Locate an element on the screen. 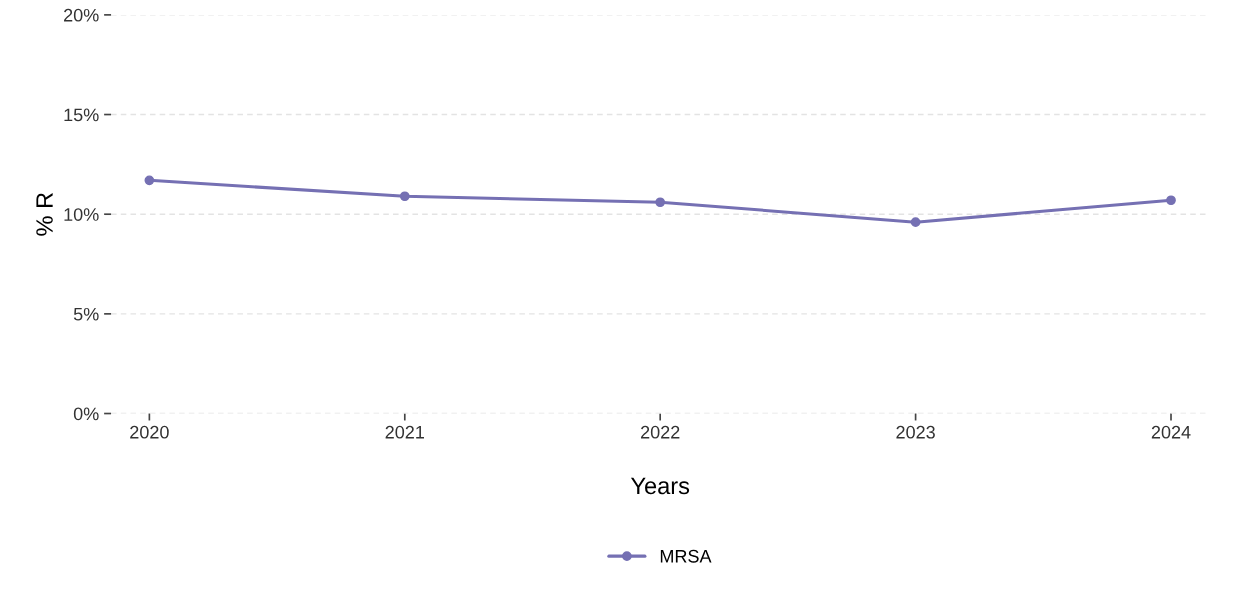 This screenshot has width=1234, height=595. legend-label: MRSA is located at coordinates (686, 556).